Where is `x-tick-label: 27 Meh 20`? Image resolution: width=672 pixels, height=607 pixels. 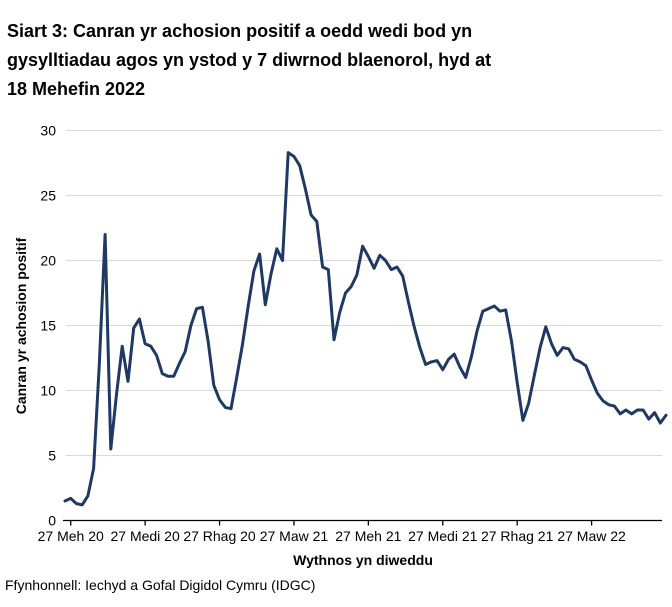 x-tick-label: 27 Meh 20 is located at coordinates (71, 536).